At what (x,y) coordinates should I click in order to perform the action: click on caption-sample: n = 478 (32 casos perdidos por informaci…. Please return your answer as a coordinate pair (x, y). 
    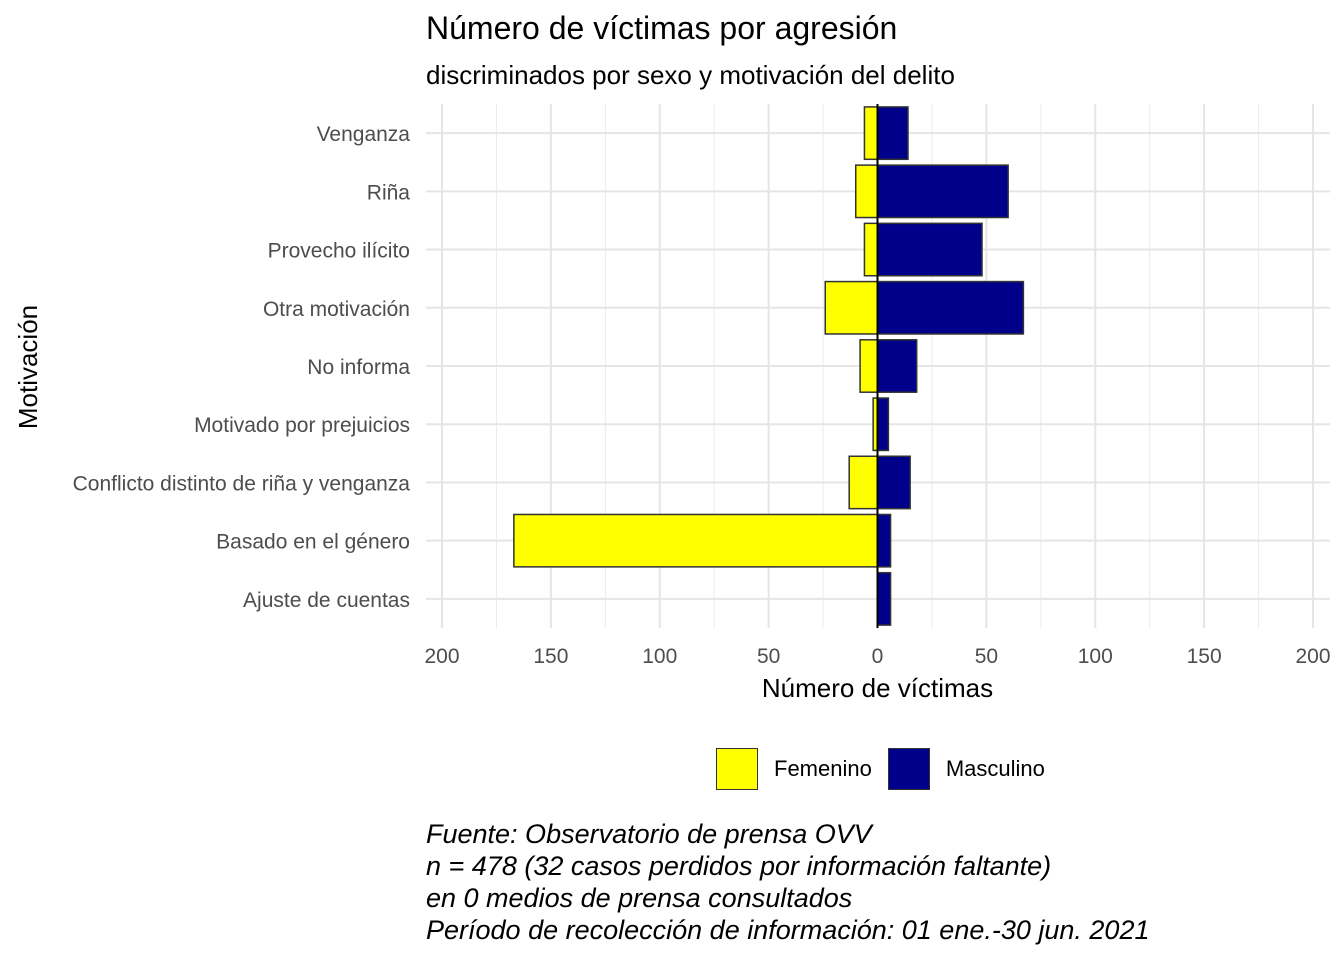
    Looking at the image, I should click on (739, 866).